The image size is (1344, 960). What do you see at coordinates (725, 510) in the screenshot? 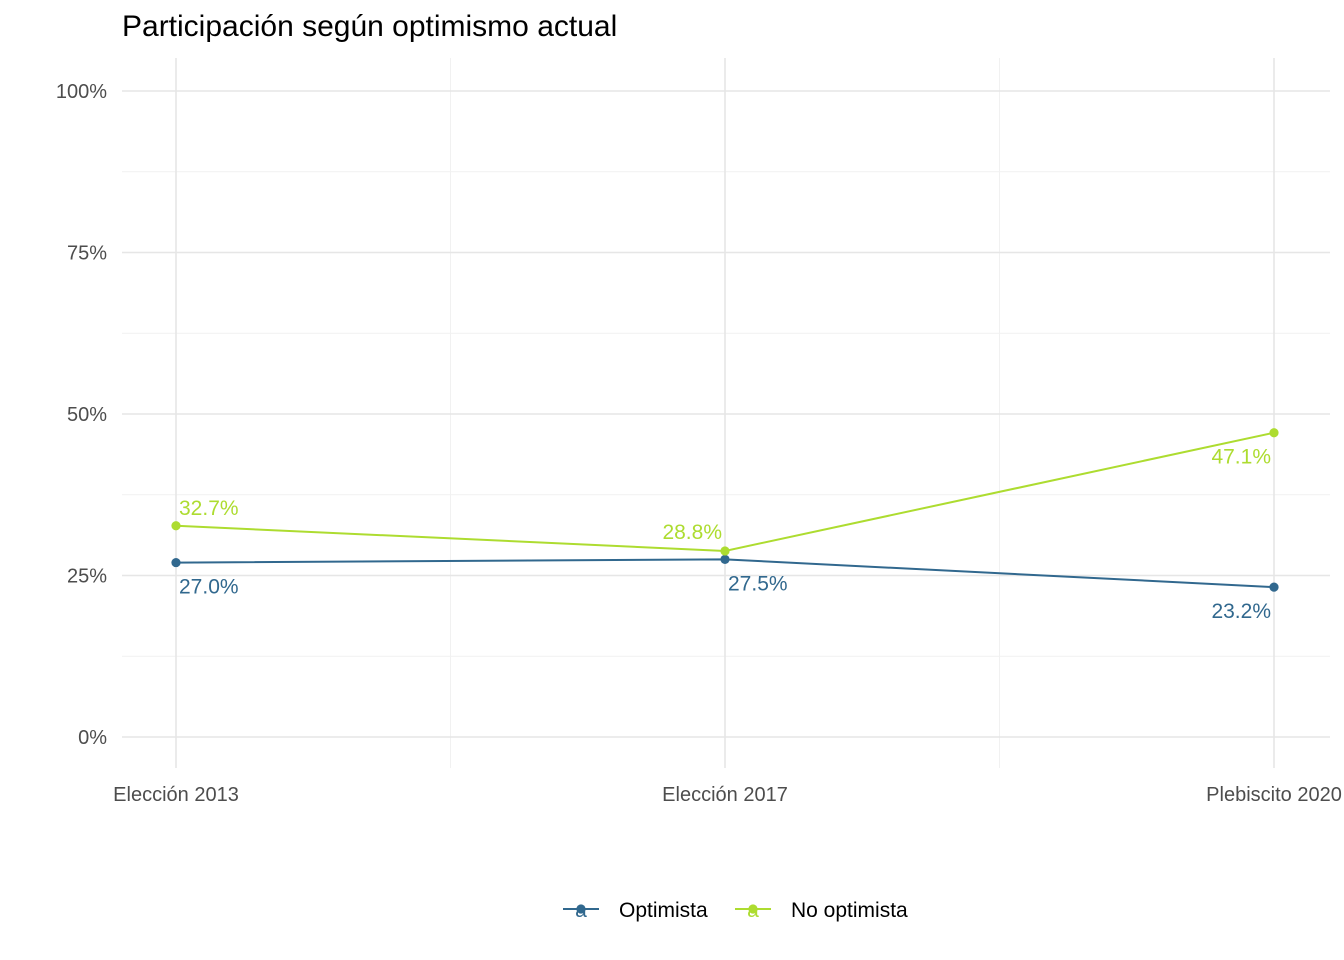
I see `series-points` at bounding box center [725, 510].